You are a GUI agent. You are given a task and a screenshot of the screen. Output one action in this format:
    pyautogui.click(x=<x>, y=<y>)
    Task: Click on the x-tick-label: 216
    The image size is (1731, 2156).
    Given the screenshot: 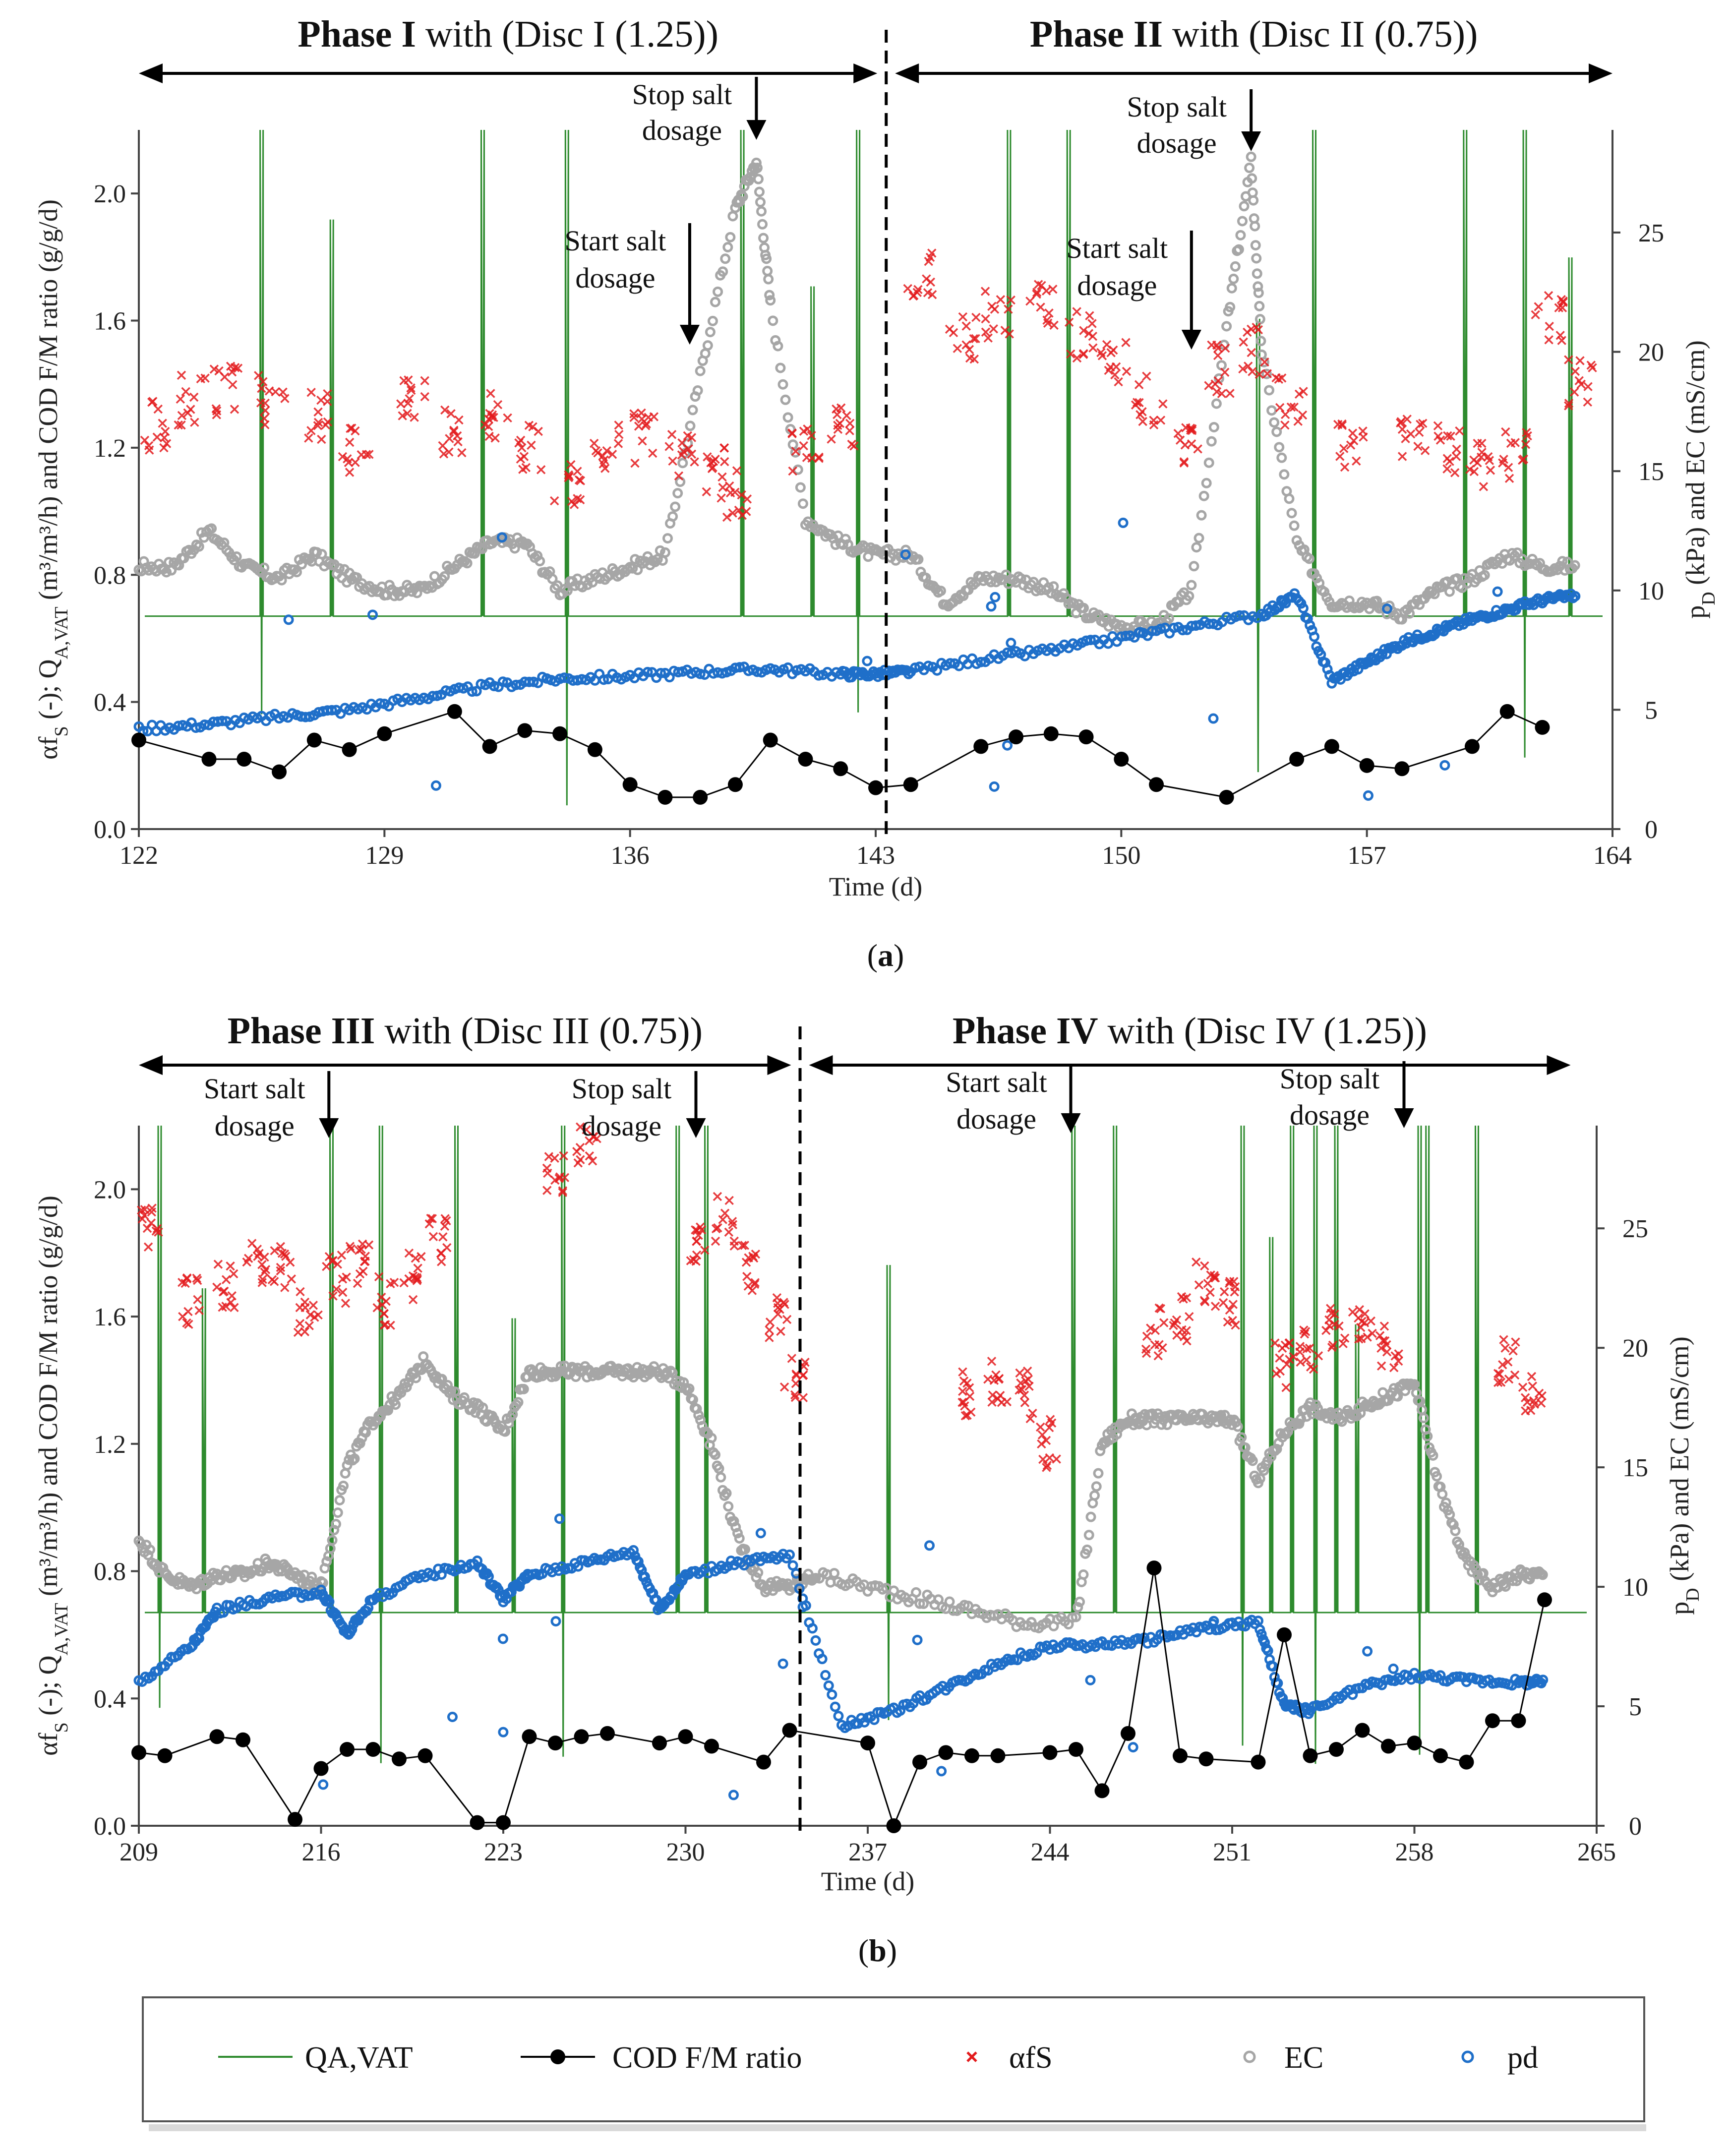 What is the action you would take?
    pyautogui.click(x=321, y=1852)
    